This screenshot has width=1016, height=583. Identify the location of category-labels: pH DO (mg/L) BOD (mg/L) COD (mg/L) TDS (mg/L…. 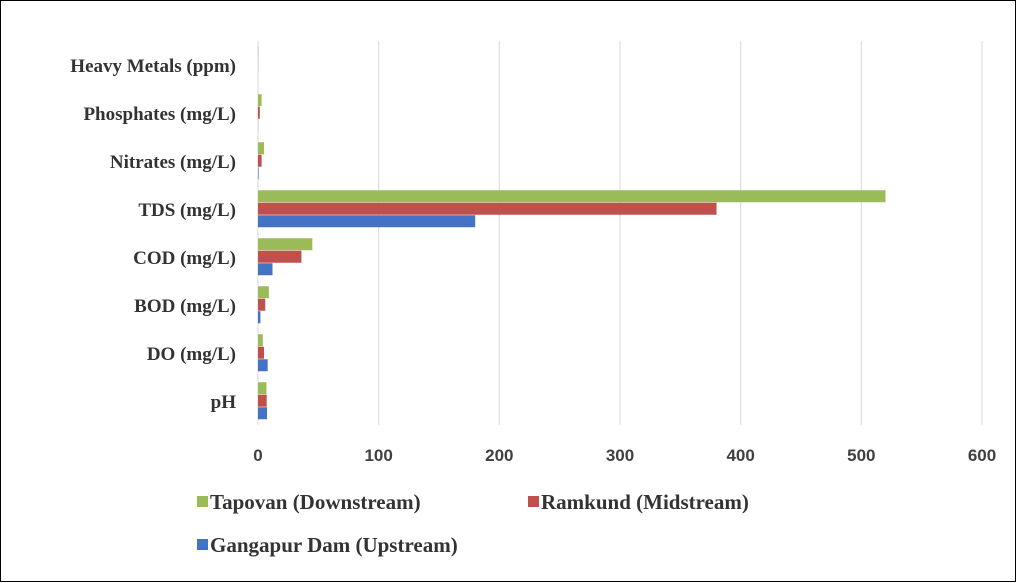
(153, 234).